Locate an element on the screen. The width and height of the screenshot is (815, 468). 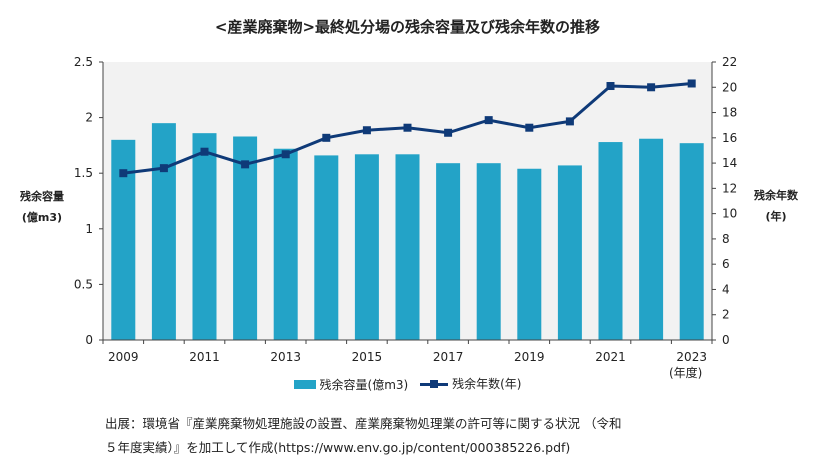
right-tick-label: 18 is located at coordinates (729, 113).